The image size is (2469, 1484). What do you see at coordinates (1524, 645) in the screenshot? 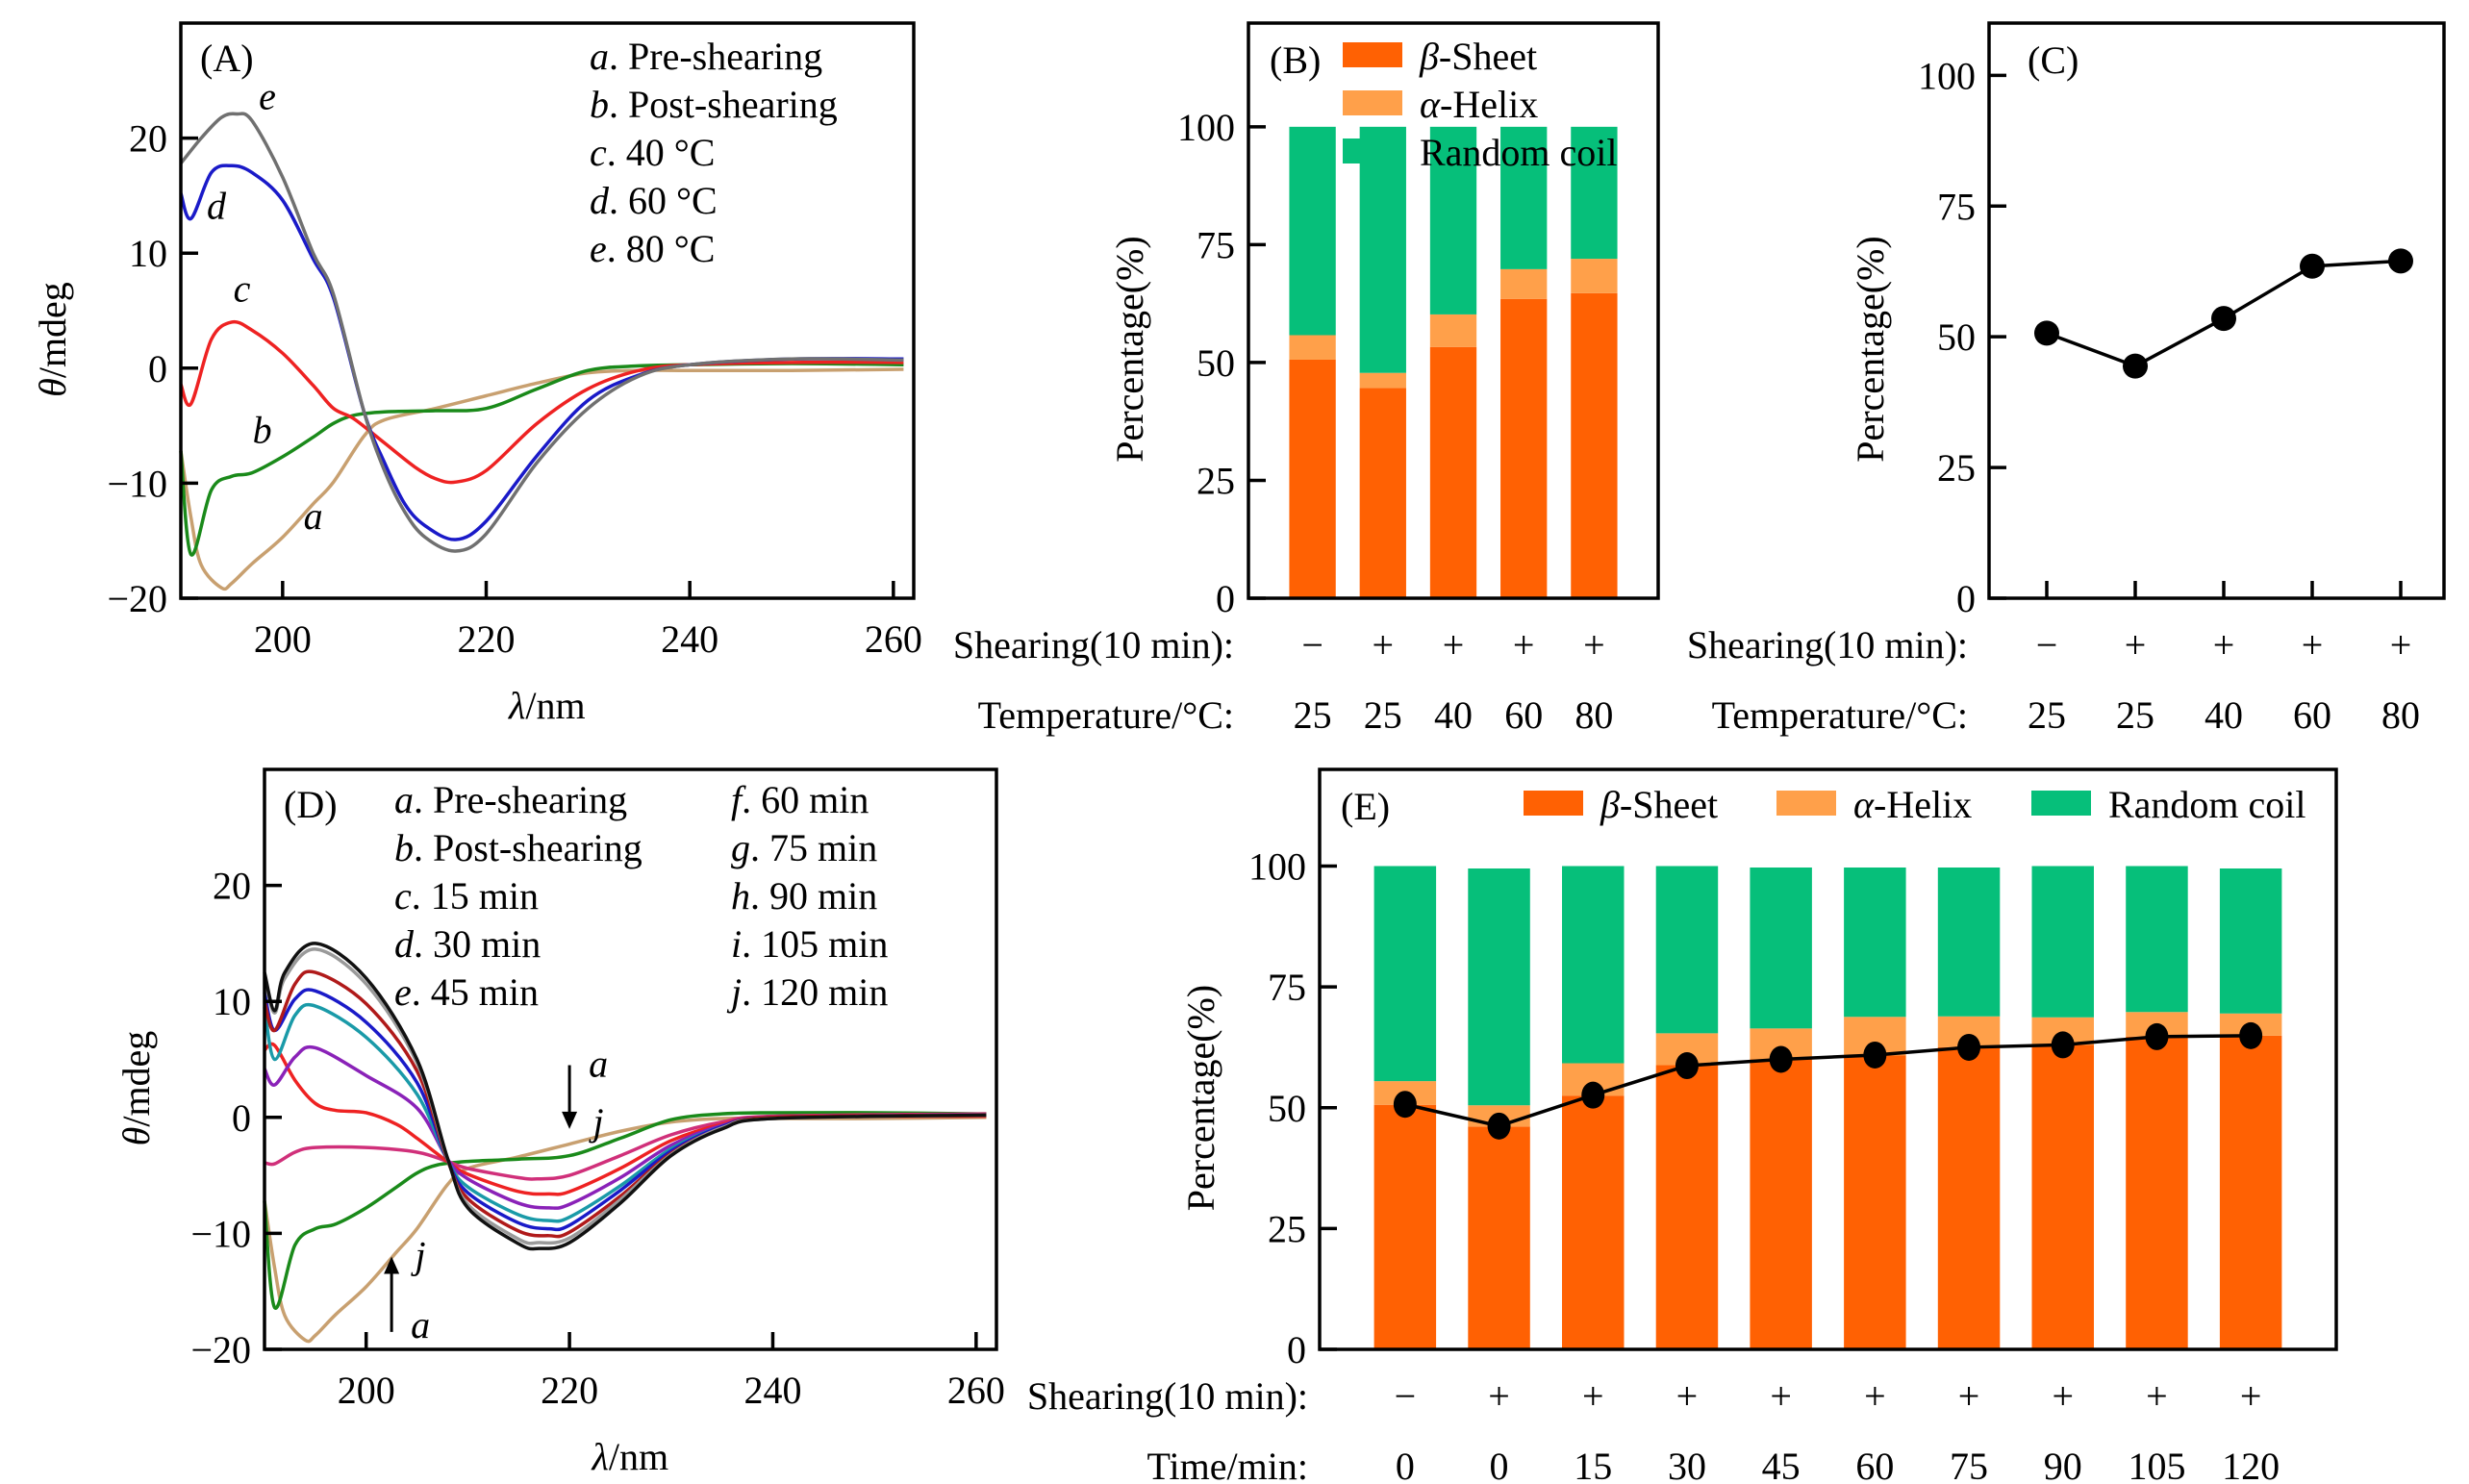
I see `shearing-value-4: +` at bounding box center [1524, 645].